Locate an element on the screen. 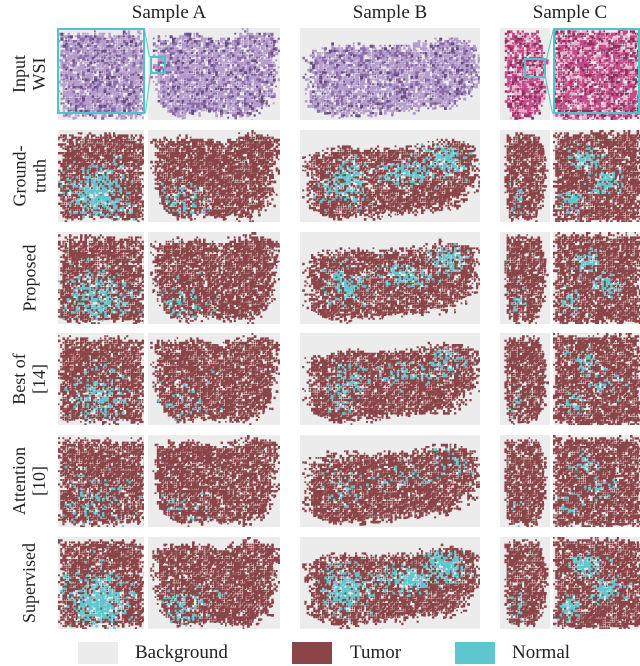 This screenshot has height=666, width=640. row-label-best-of-14-text: Best of [14] is located at coordinates (29, 379).